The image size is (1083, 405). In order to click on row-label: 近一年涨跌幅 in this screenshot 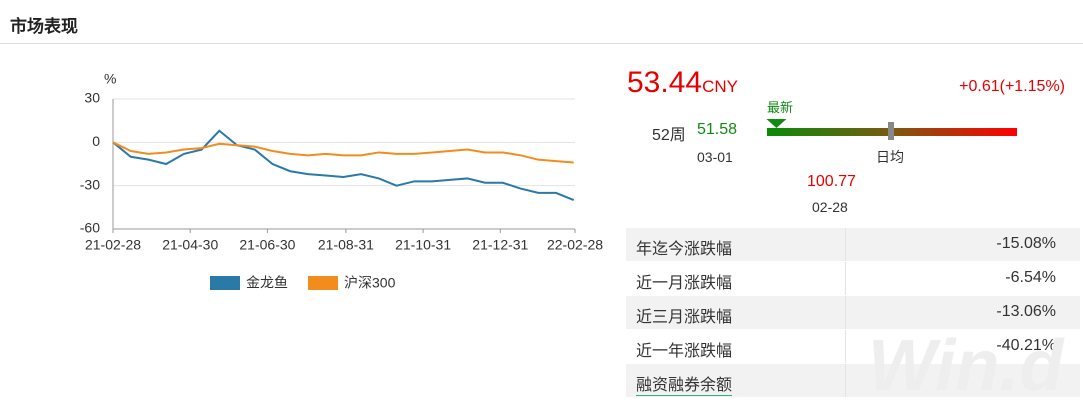, I will do `click(684, 351)`.